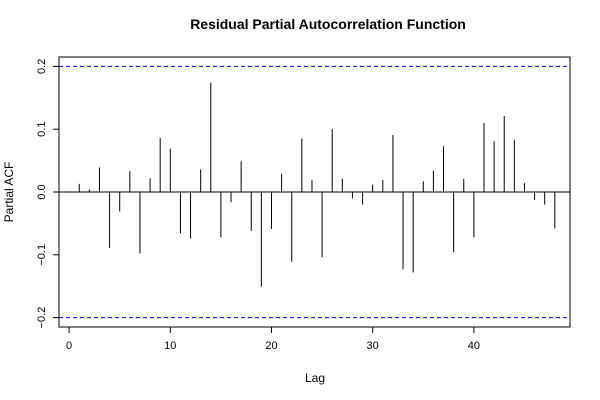 The height and width of the screenshot is (400, 600). What do you see at coordinates (170, 346) in the screenshot?
I see `x-tick-label-10: 10` at bounding box center [170, 346].